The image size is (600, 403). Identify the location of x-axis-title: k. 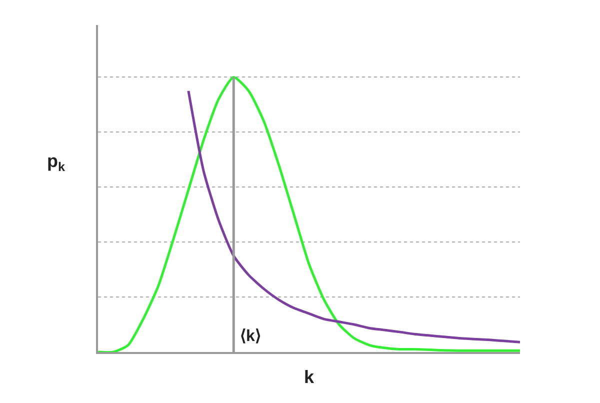
(309, 377).